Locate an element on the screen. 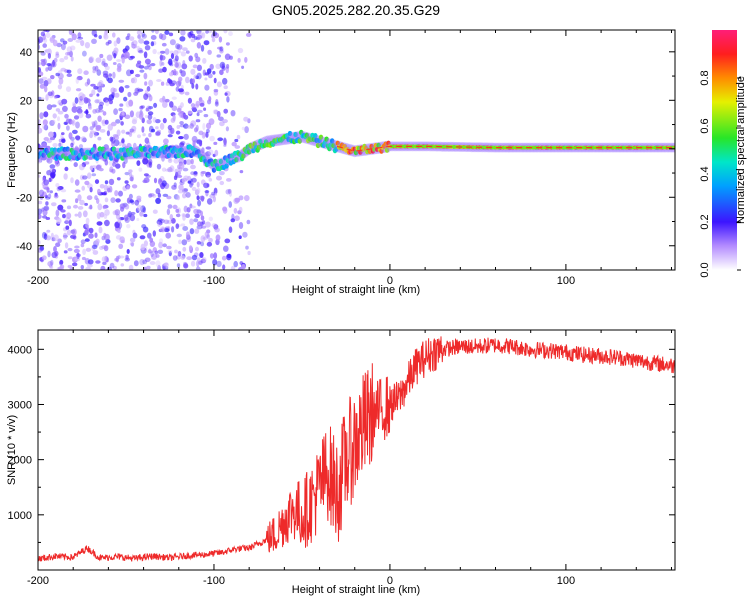  snr-x-tick-label: 0 is located at coordinates (390, 581).